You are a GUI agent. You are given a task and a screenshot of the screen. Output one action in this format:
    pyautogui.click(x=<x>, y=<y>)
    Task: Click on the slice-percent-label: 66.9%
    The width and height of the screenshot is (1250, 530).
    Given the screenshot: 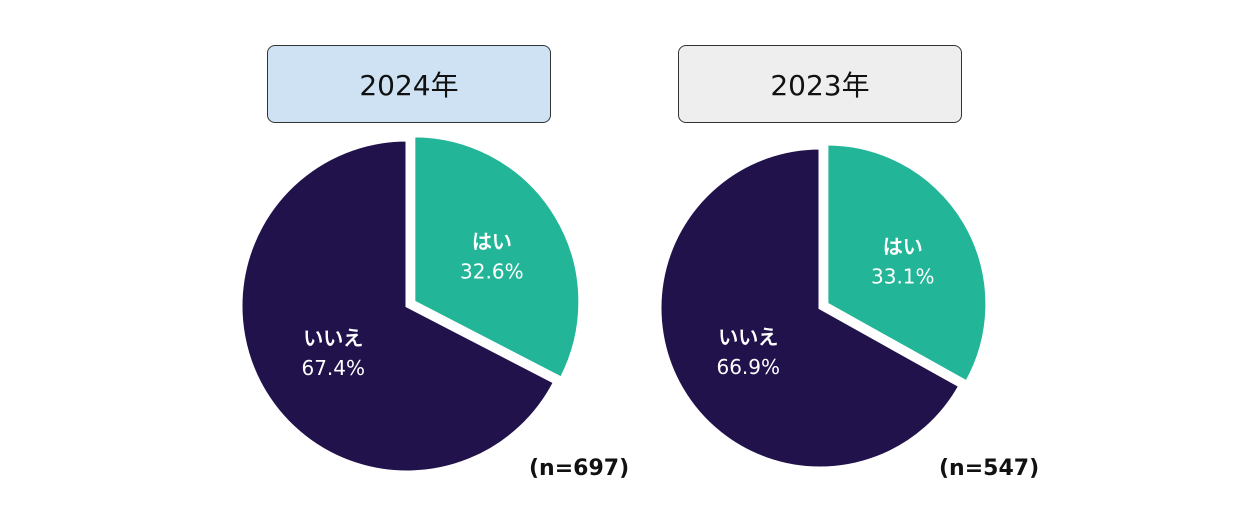 What is the action you would take?
    pyautogui.click(x=748, y=367)
    